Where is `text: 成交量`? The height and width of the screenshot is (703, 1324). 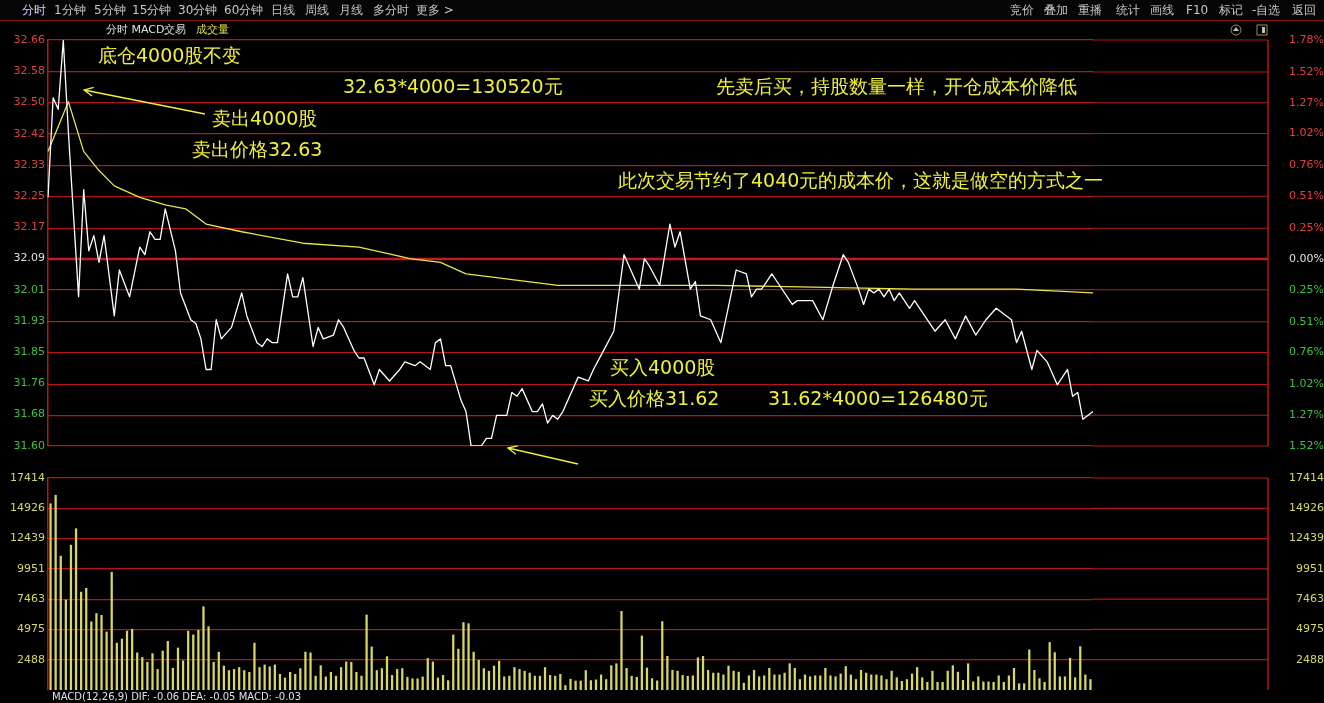 text: 成交量 is located at coordinates (212, 30).